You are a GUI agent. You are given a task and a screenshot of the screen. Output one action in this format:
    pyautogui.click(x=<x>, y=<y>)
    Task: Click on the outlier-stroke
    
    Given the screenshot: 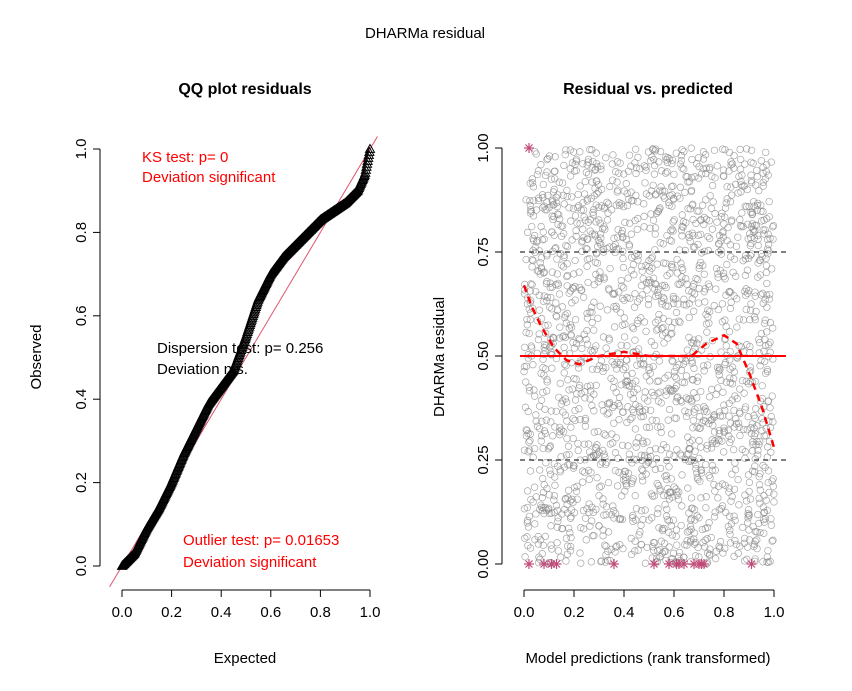 What is the action you would take?
    pyautogui.click(x=529, y=564)
    